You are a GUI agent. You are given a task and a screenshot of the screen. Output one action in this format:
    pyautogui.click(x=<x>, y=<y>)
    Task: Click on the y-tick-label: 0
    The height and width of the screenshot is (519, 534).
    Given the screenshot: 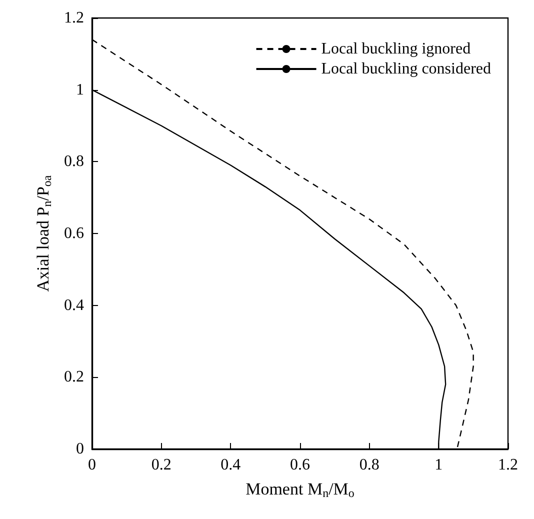 What is the action you would take?
    pyautogui.click(x=80, y=449)
    